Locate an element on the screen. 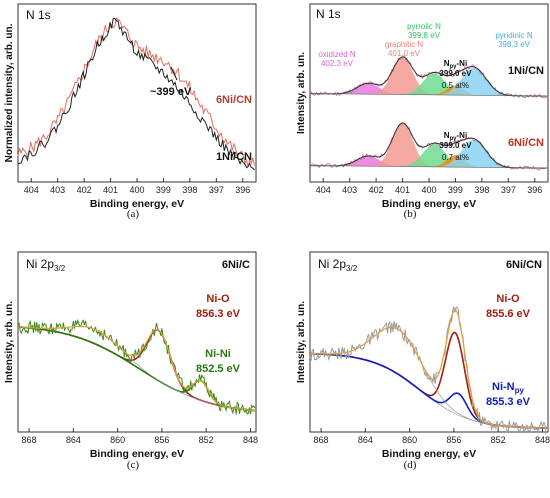  sample-1-fraction: 0.7 at% is located at coordinates (455, 157).